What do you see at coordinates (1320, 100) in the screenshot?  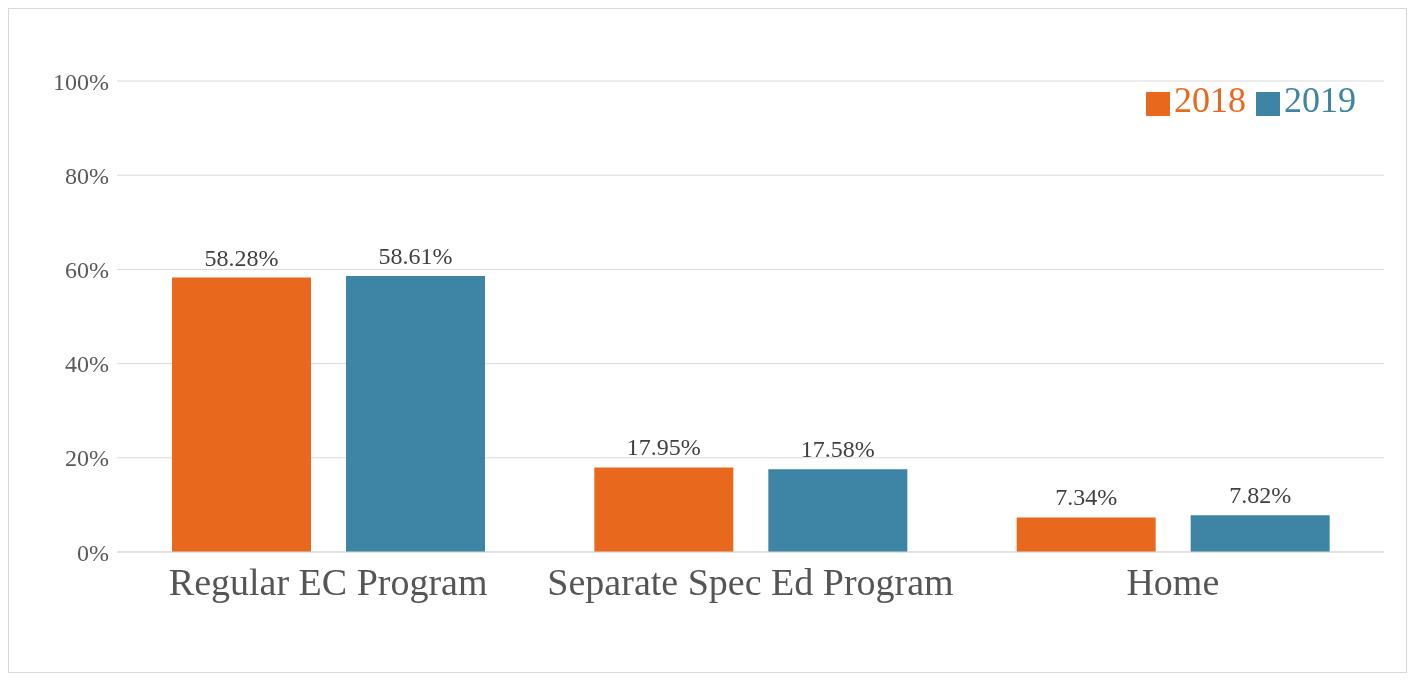 I see `legend-label: 2019` at bounding box center [1320, 100].